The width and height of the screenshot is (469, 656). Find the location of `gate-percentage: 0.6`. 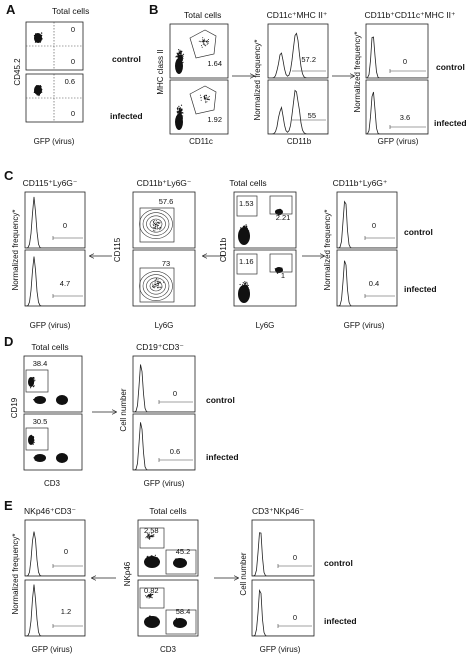

gate-percentage: 0.6 is located at coordinates (175, 451).